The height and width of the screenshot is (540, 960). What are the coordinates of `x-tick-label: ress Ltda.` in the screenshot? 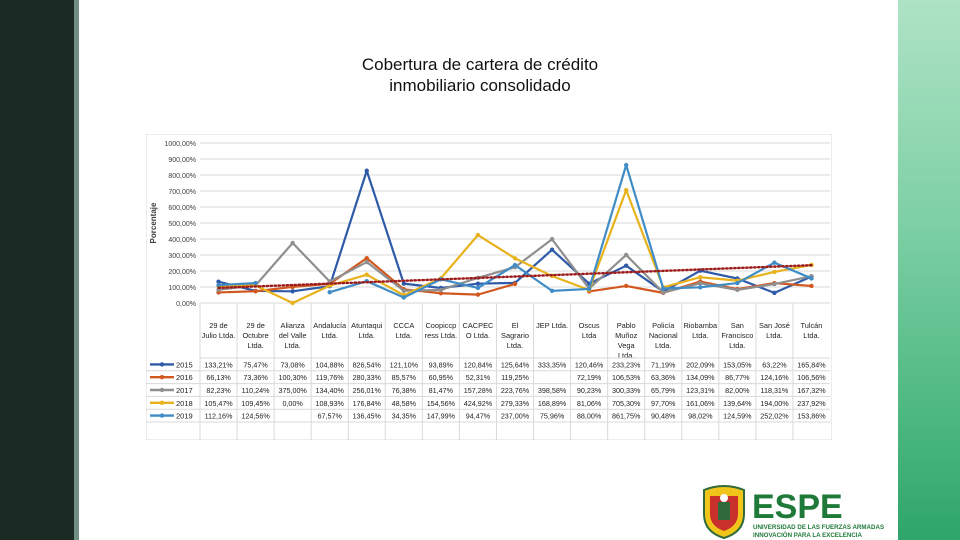 It's located at (441, 335).